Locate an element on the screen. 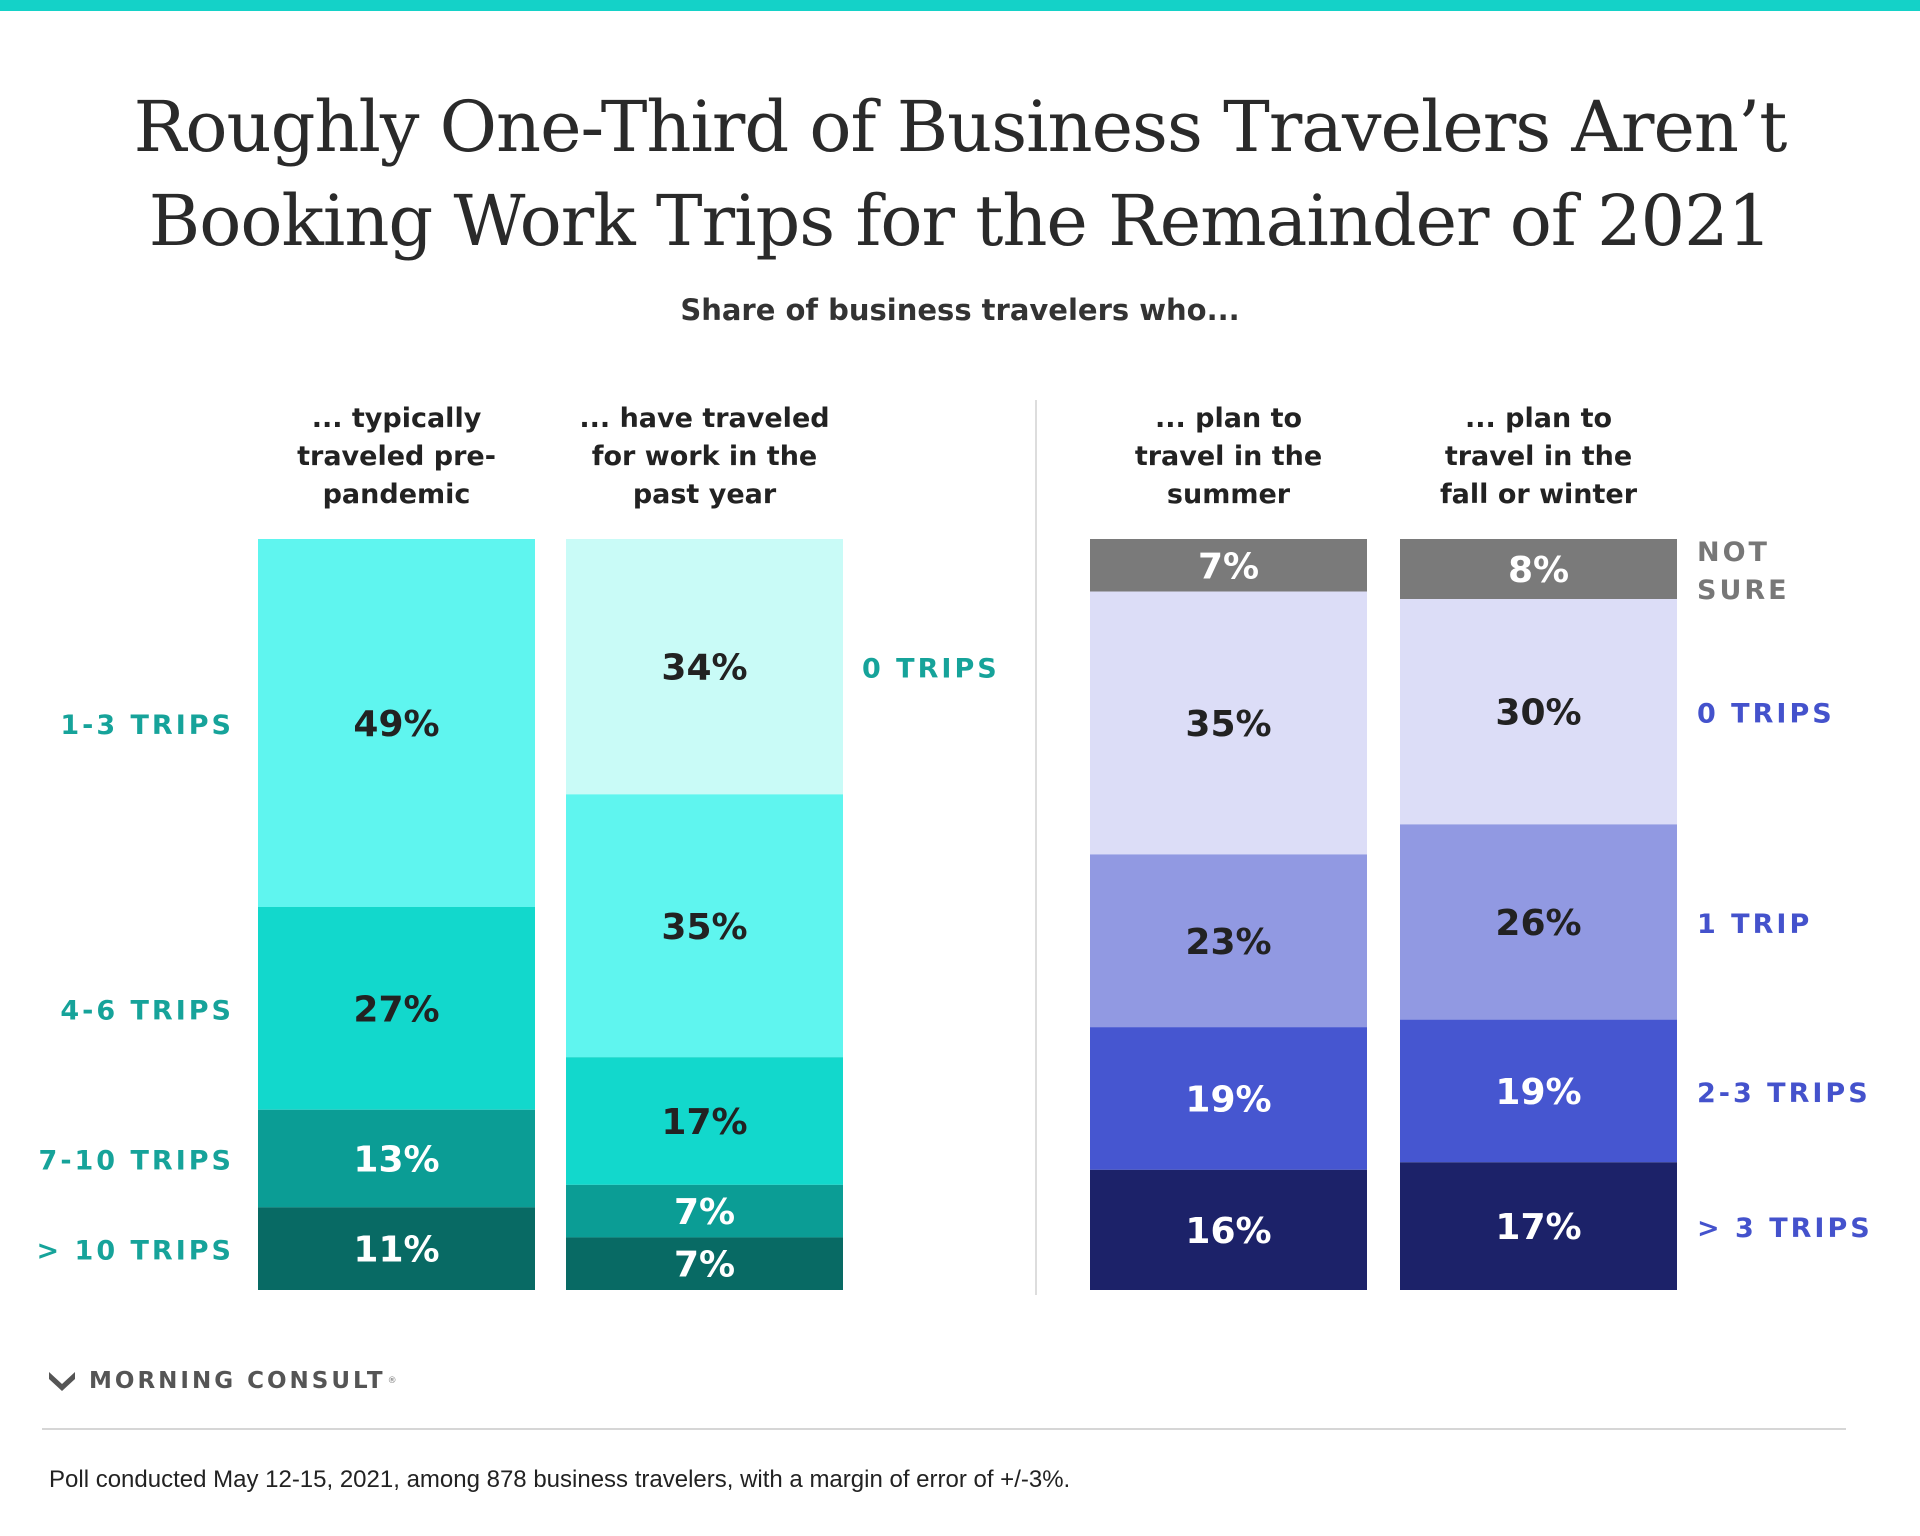 Image resolution: width=1920 pixels, height=1536 pixels. segment-value-label: 49% is located at coordinates (396, 724).